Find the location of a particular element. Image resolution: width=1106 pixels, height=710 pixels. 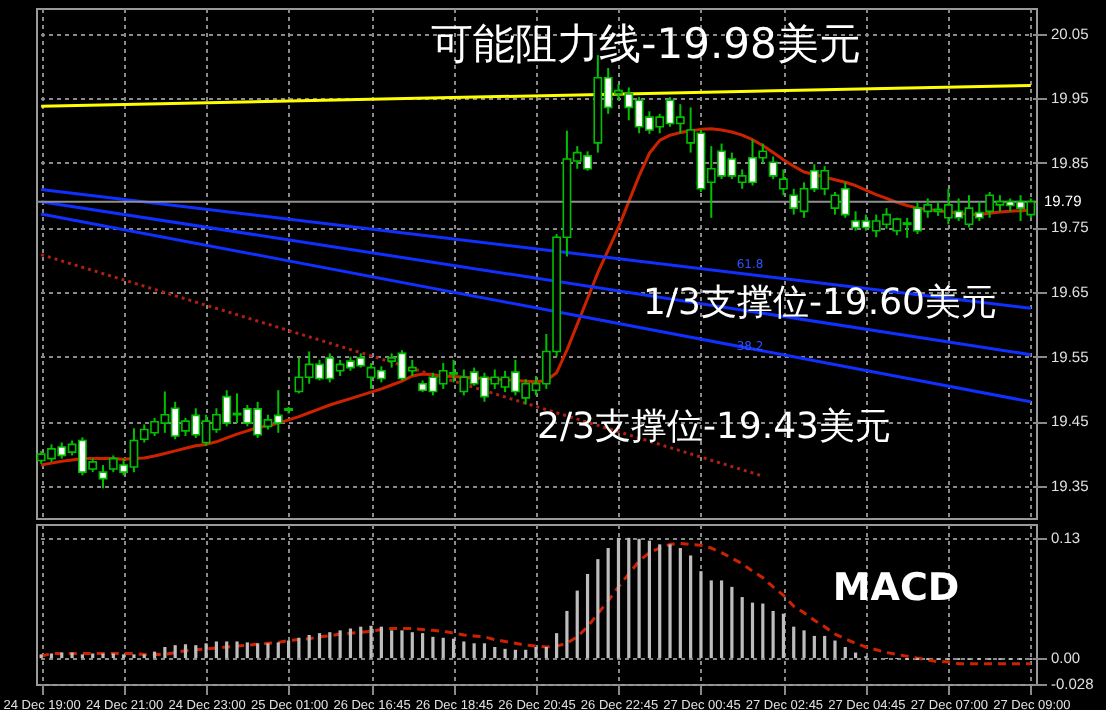

annotation: 2/3支撑位-19.43美元 is located at coordinates (714, 427).